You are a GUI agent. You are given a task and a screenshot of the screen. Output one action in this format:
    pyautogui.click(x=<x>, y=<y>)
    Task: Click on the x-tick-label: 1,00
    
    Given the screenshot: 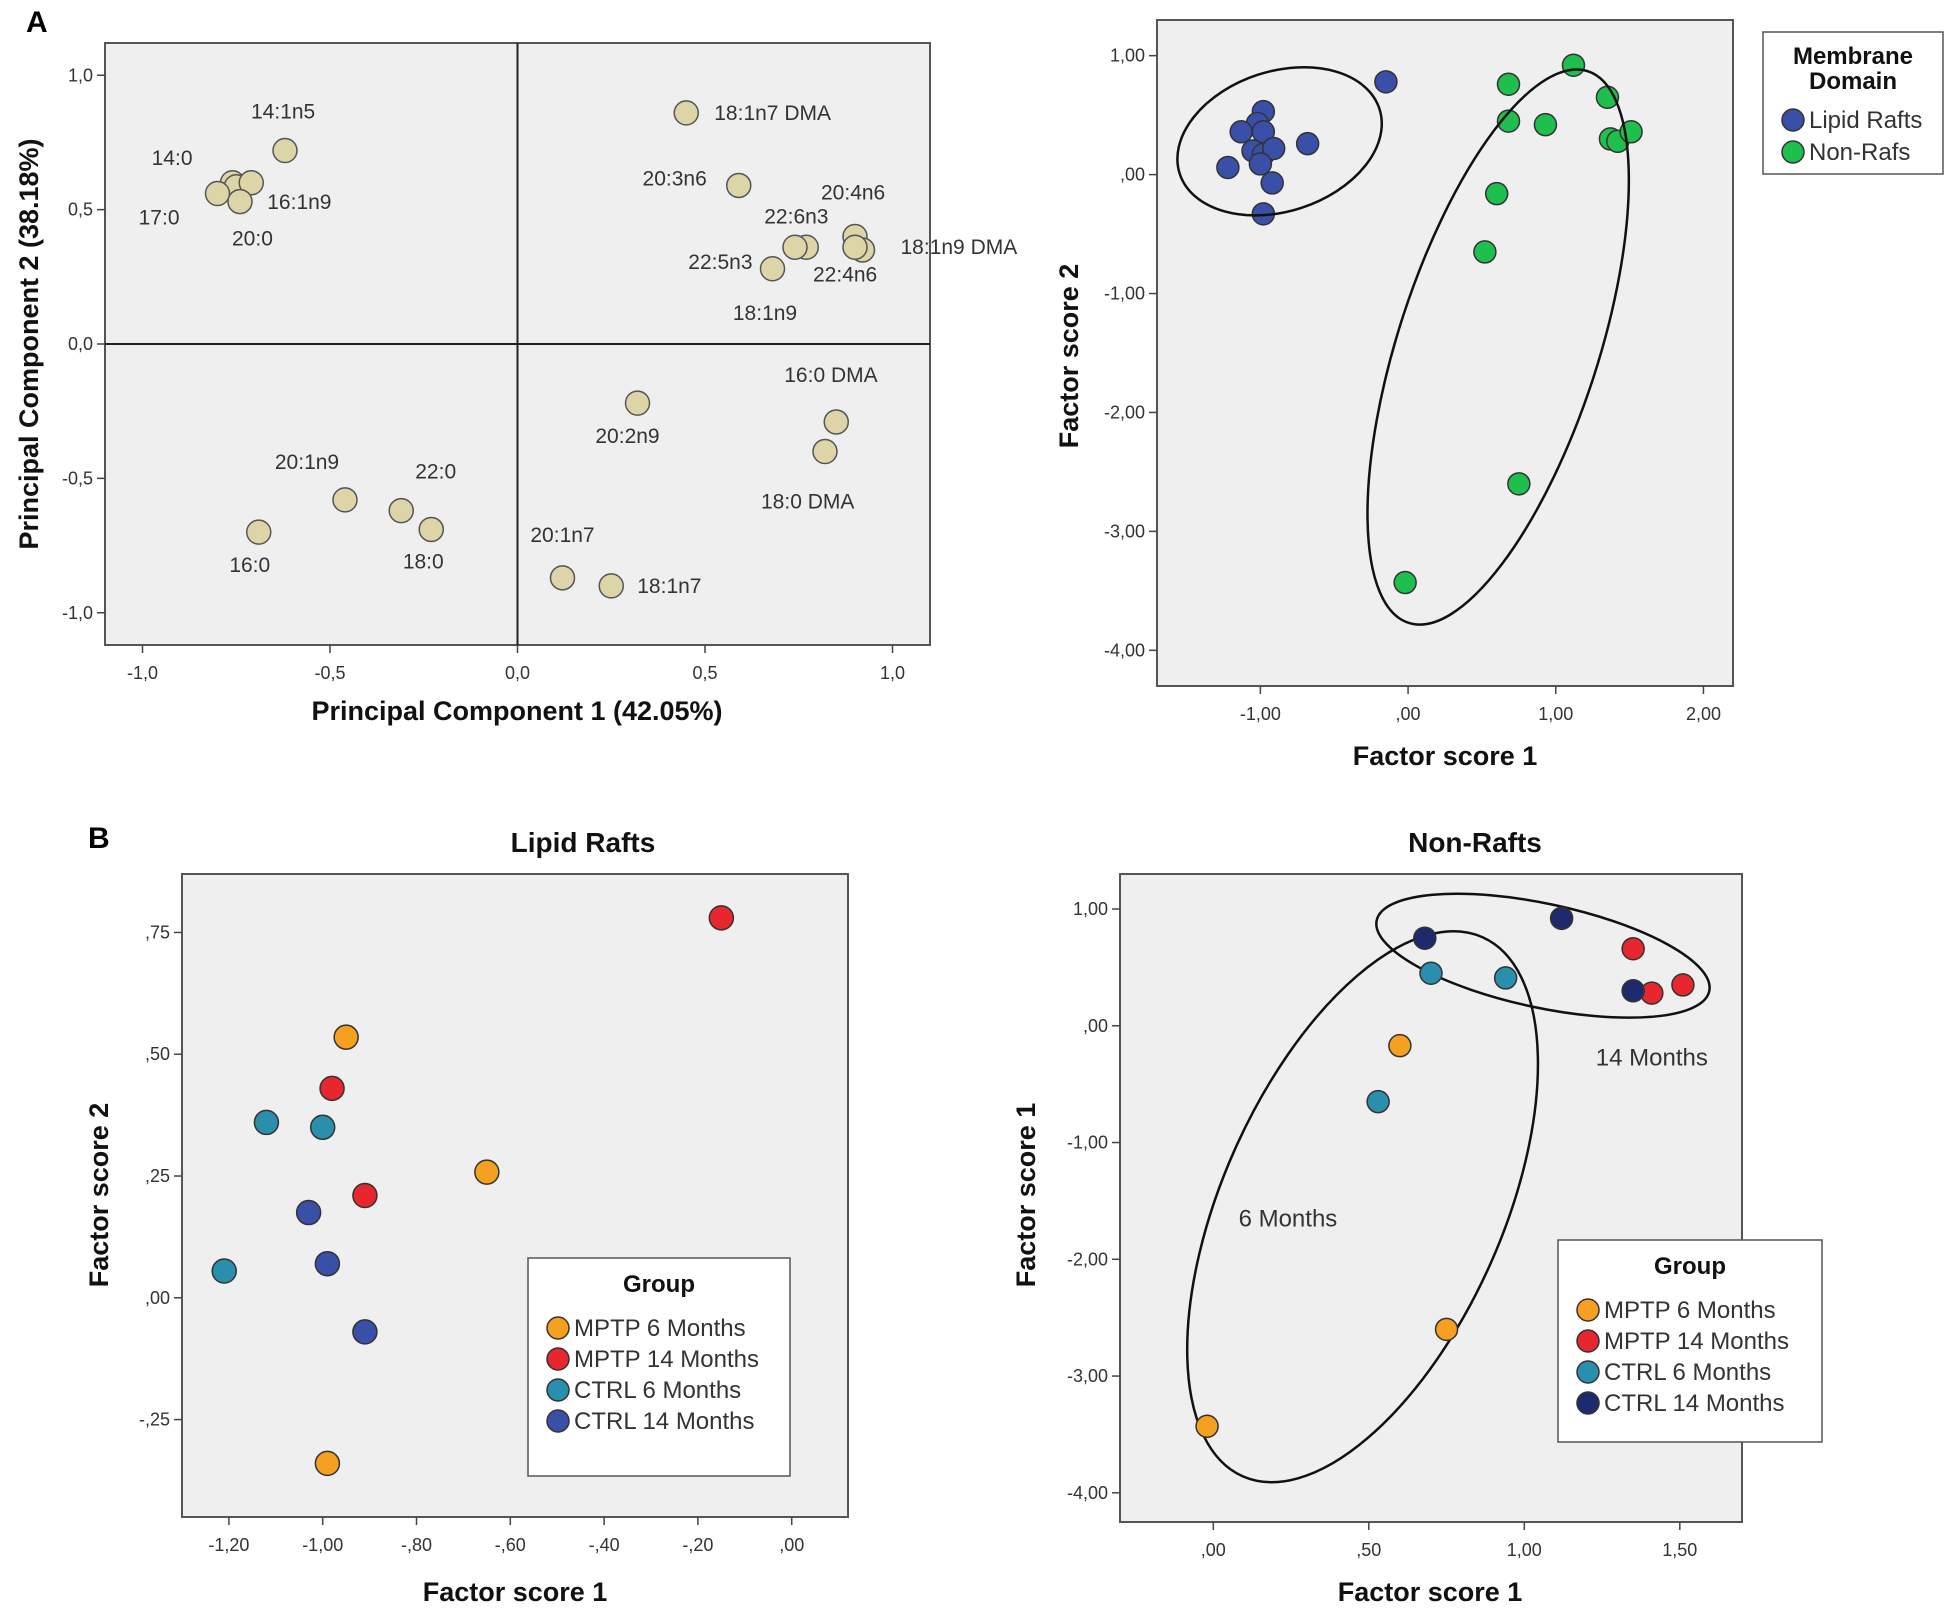 What is the action you would take?
    pyautogui.click(x=1524, y=1550)
    